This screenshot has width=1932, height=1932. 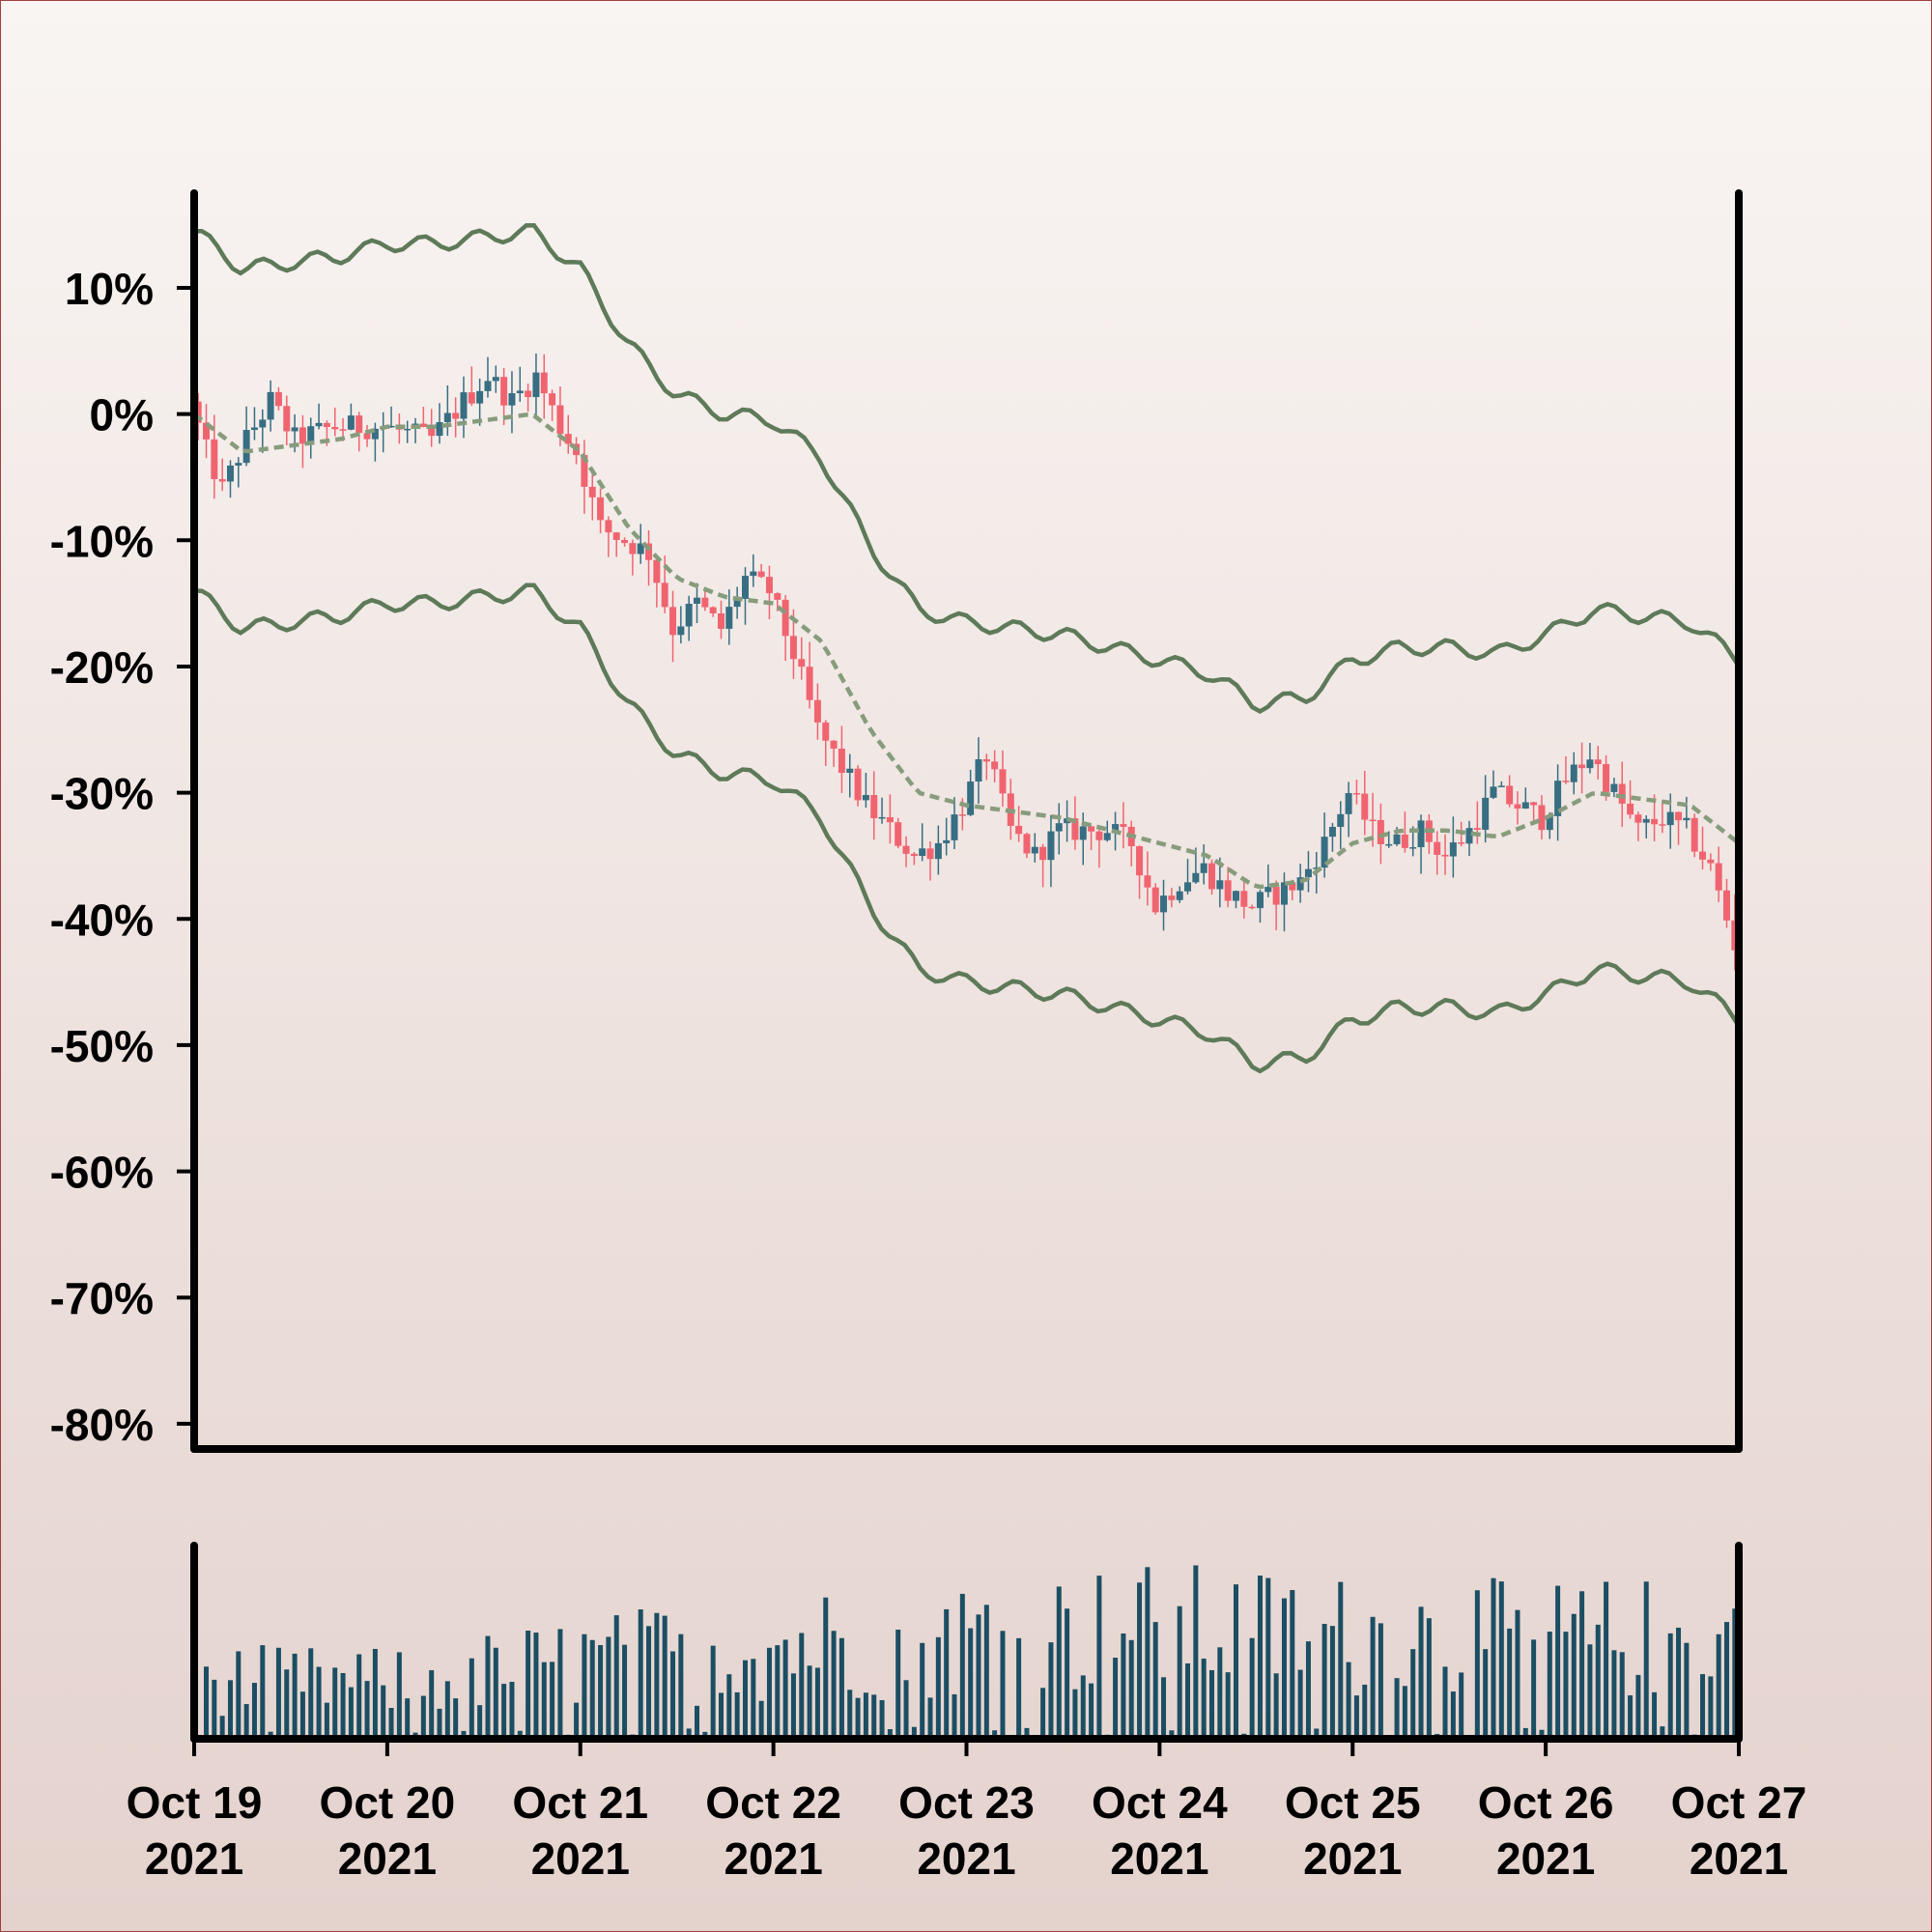 I want to click on x-tick-label-line: 2021, so click(x=1352, y=1858).